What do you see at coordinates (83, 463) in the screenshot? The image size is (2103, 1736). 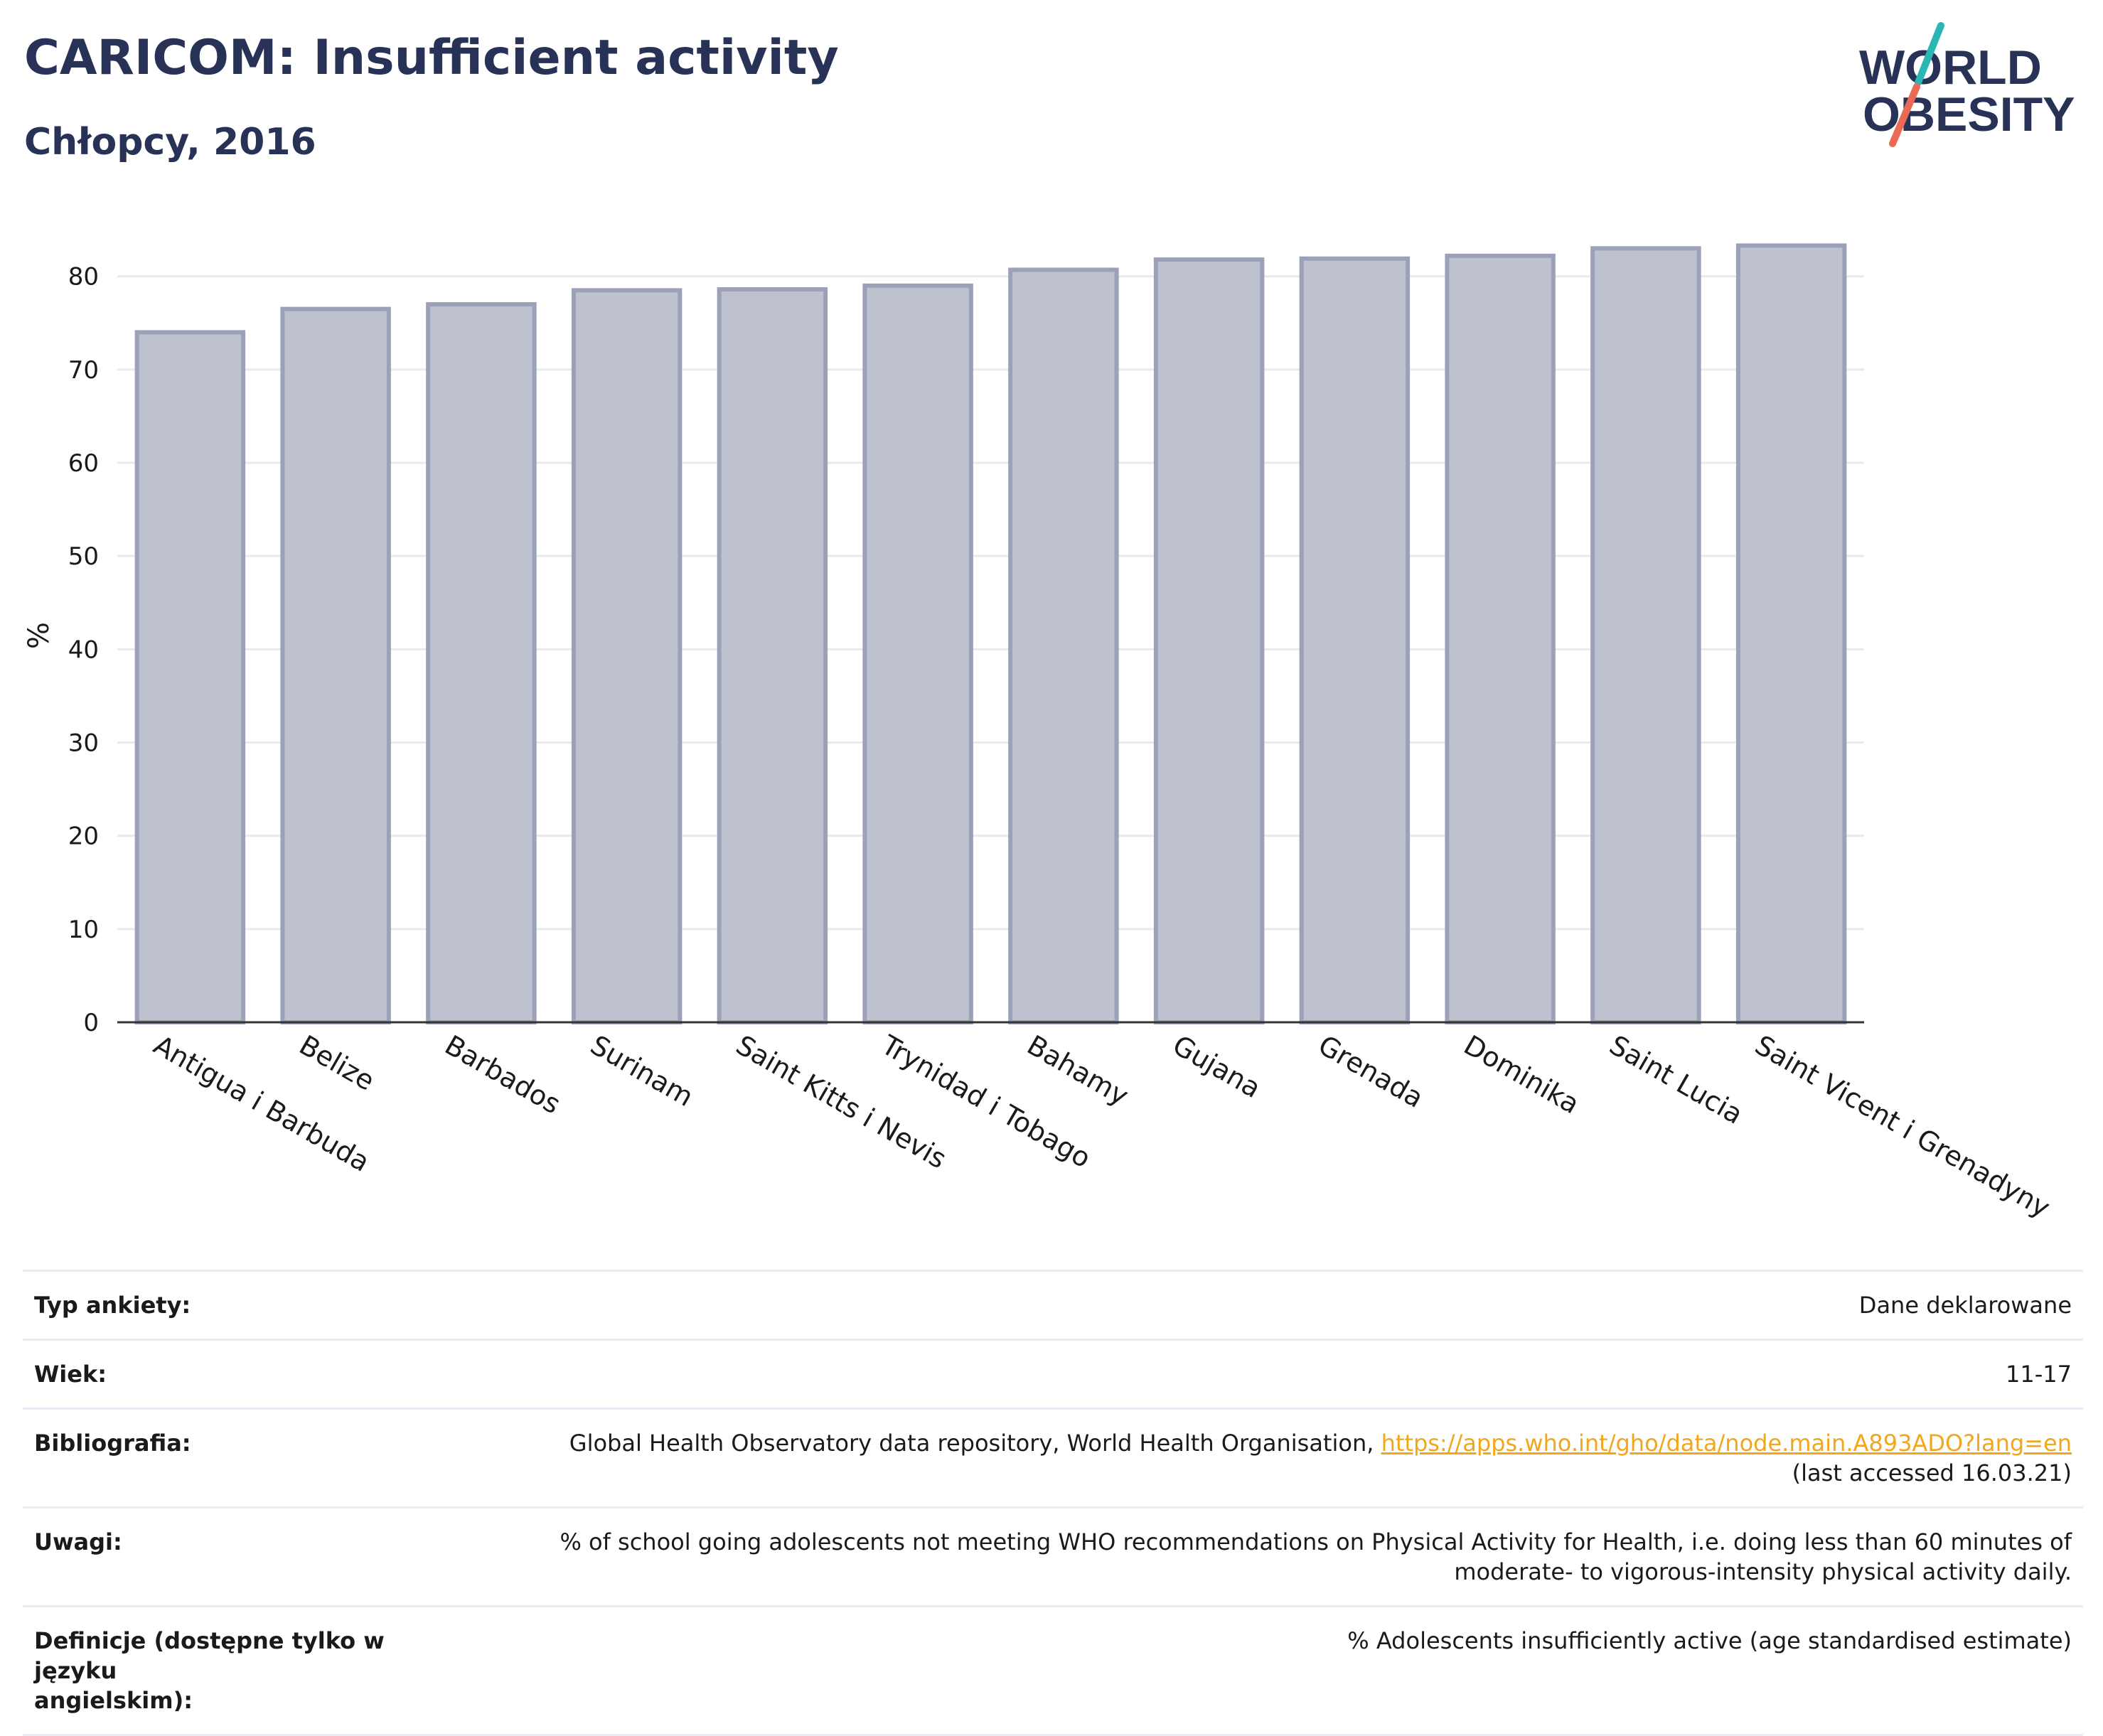 I see `y-tick-label: 60` at bounding box center [83, 463].